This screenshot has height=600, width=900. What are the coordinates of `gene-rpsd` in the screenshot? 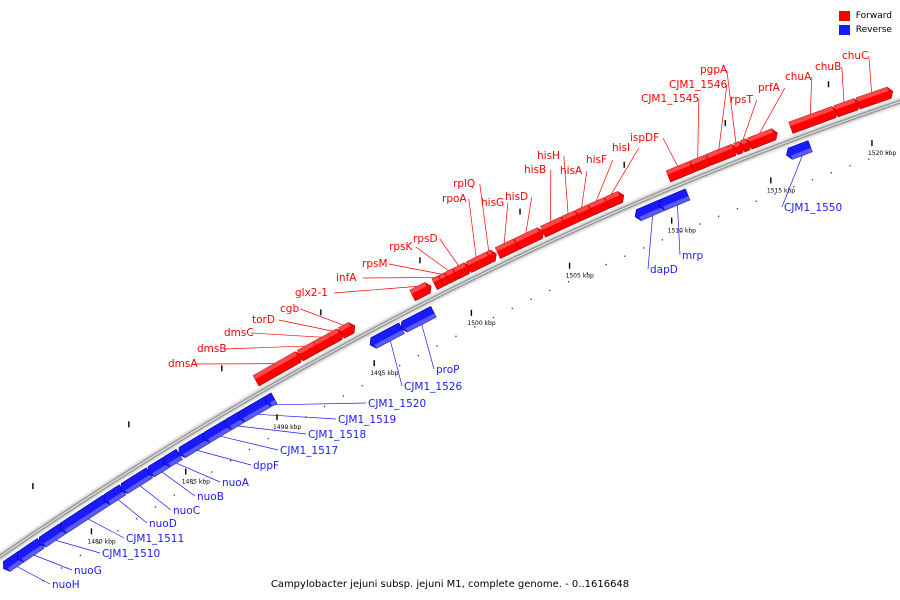 It's located at (461, 271).